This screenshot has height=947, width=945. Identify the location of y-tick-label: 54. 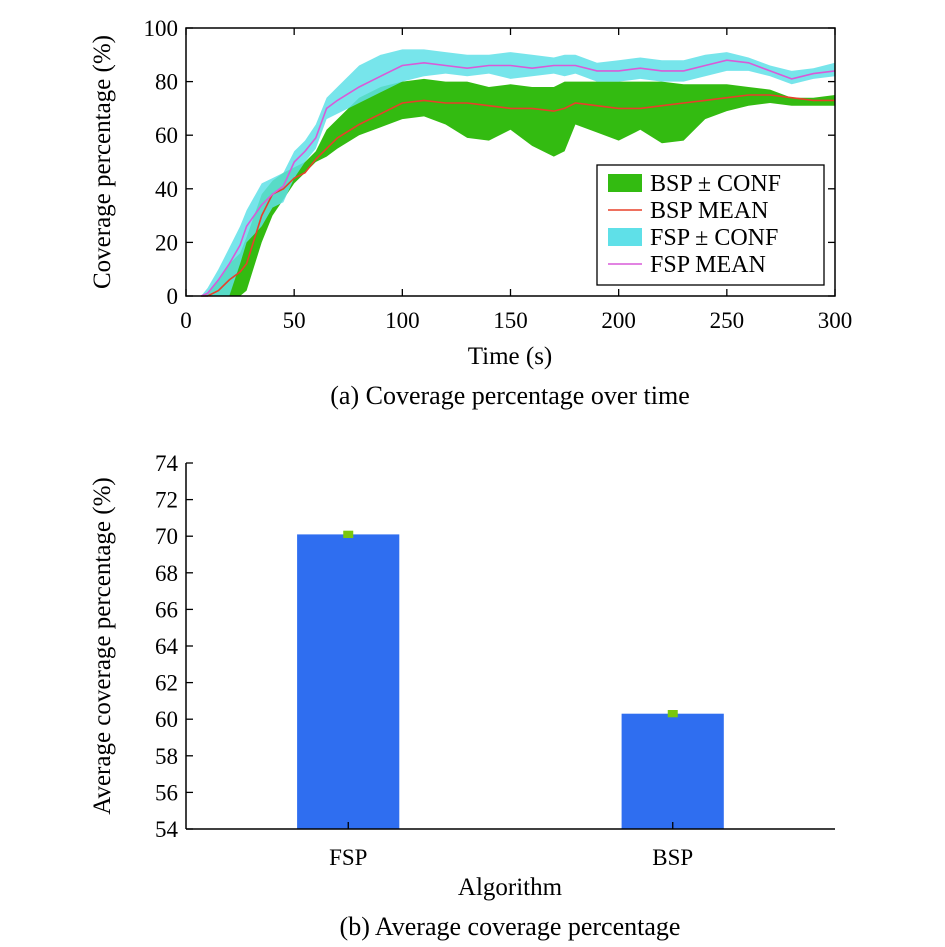
(167, 829).